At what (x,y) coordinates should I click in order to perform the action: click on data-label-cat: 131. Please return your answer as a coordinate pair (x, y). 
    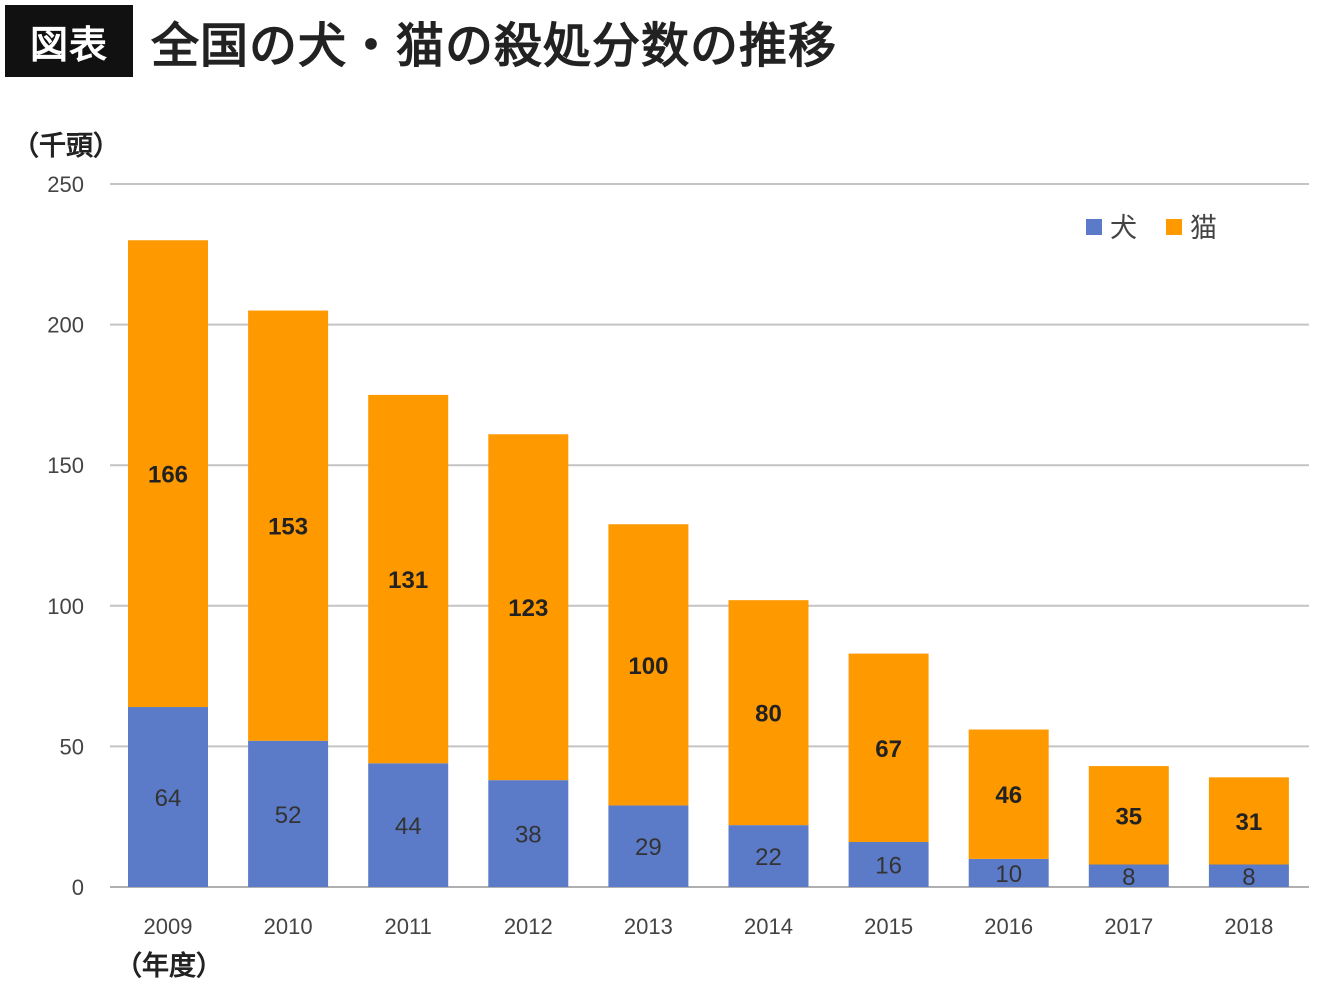
    Looking at the image, I should click on (408, 580).